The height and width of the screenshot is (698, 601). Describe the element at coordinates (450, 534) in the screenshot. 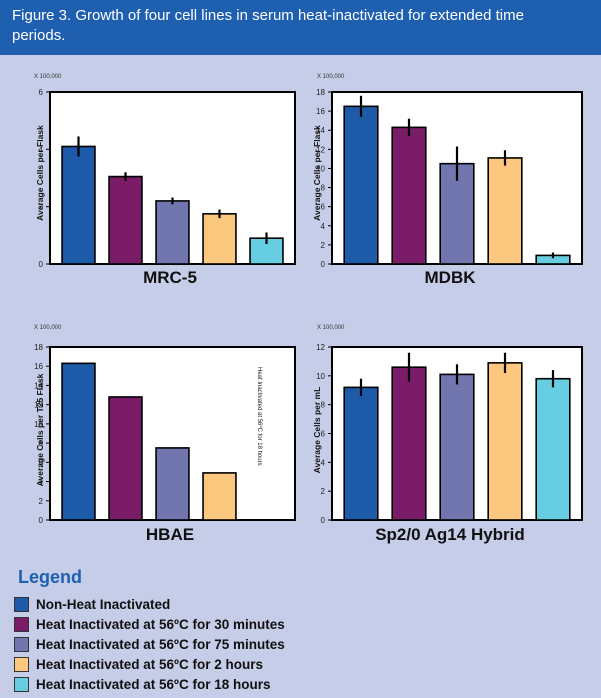

I see `chart-title: Sp2/0 Ag14 Hybrid` at that location.